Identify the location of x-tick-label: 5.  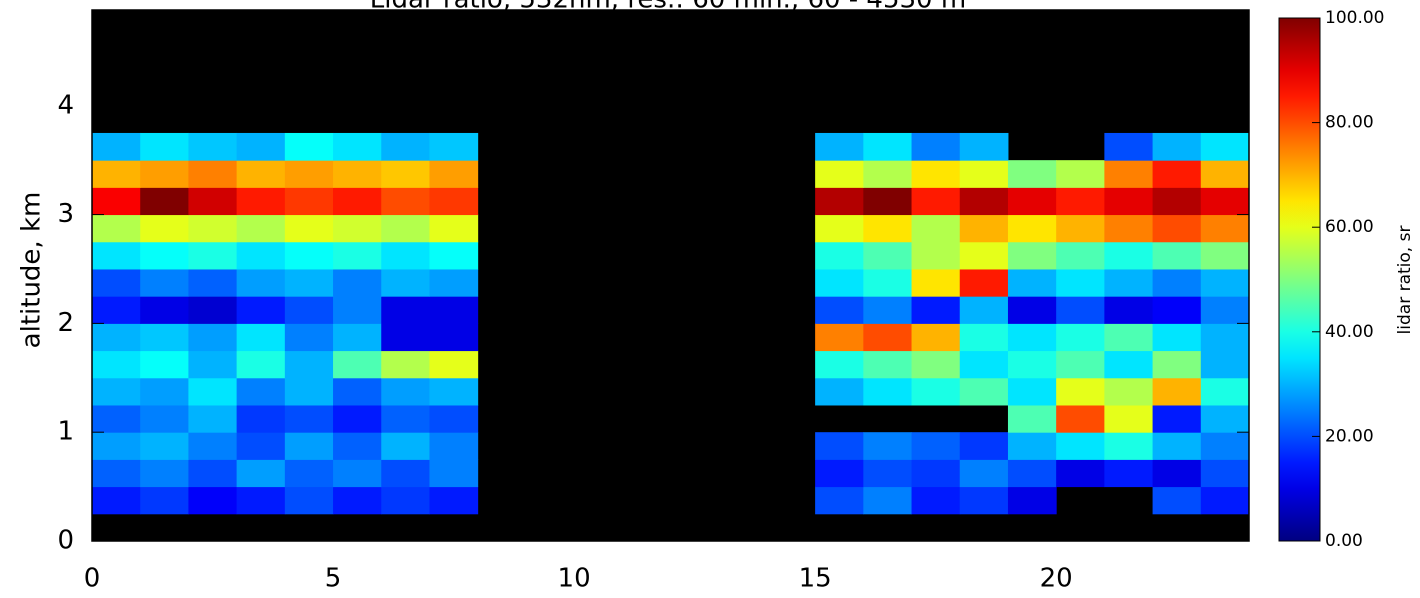
(333, 579).